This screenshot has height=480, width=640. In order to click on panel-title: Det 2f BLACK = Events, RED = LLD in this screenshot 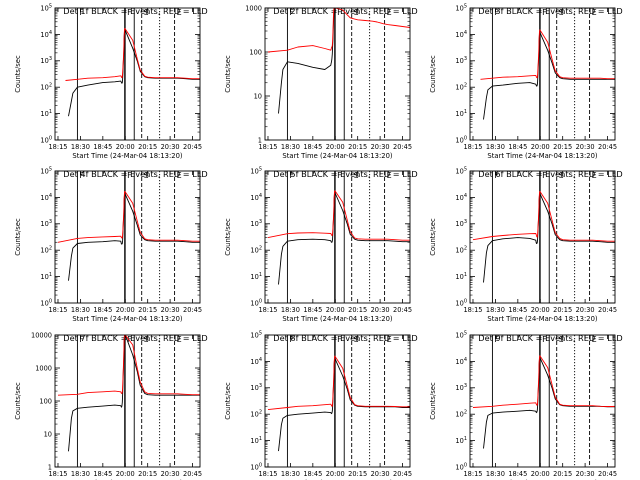, I will do `click(345, 11)`.